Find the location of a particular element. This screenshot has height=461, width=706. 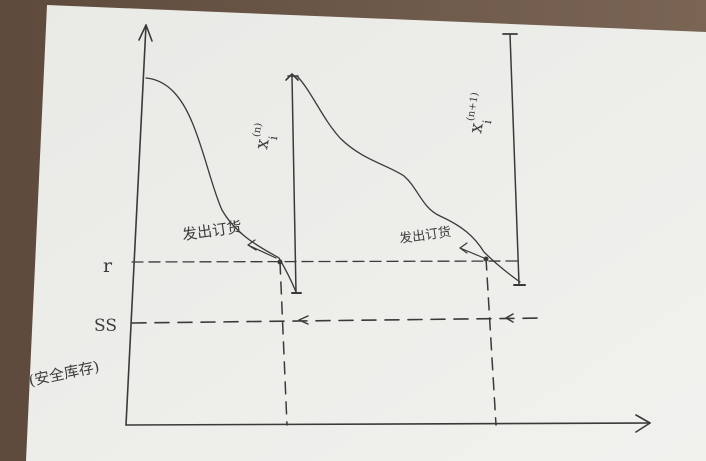

safety-stock-line is located at coordinates (338, 320).